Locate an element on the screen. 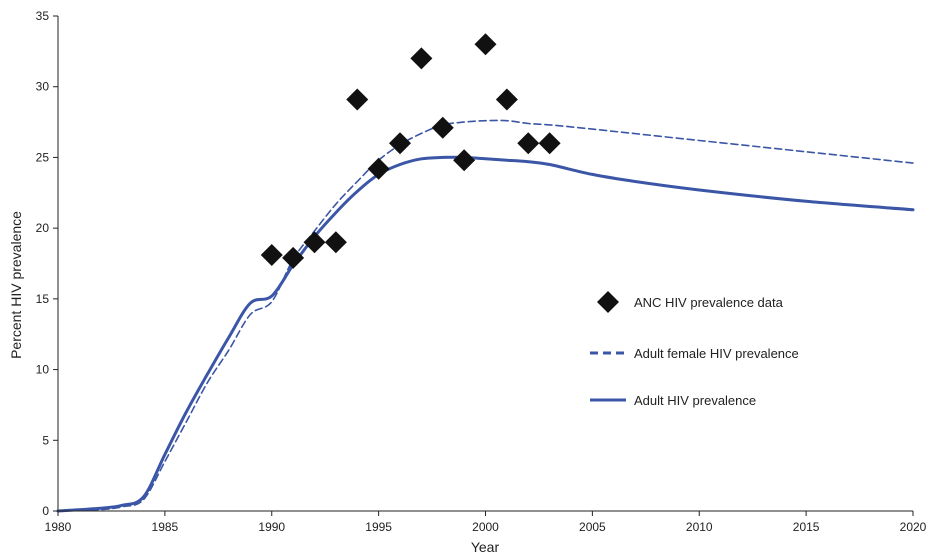 The image size is (930, 556). x-tick-label: 1990 is located at coordinates (271, 527).